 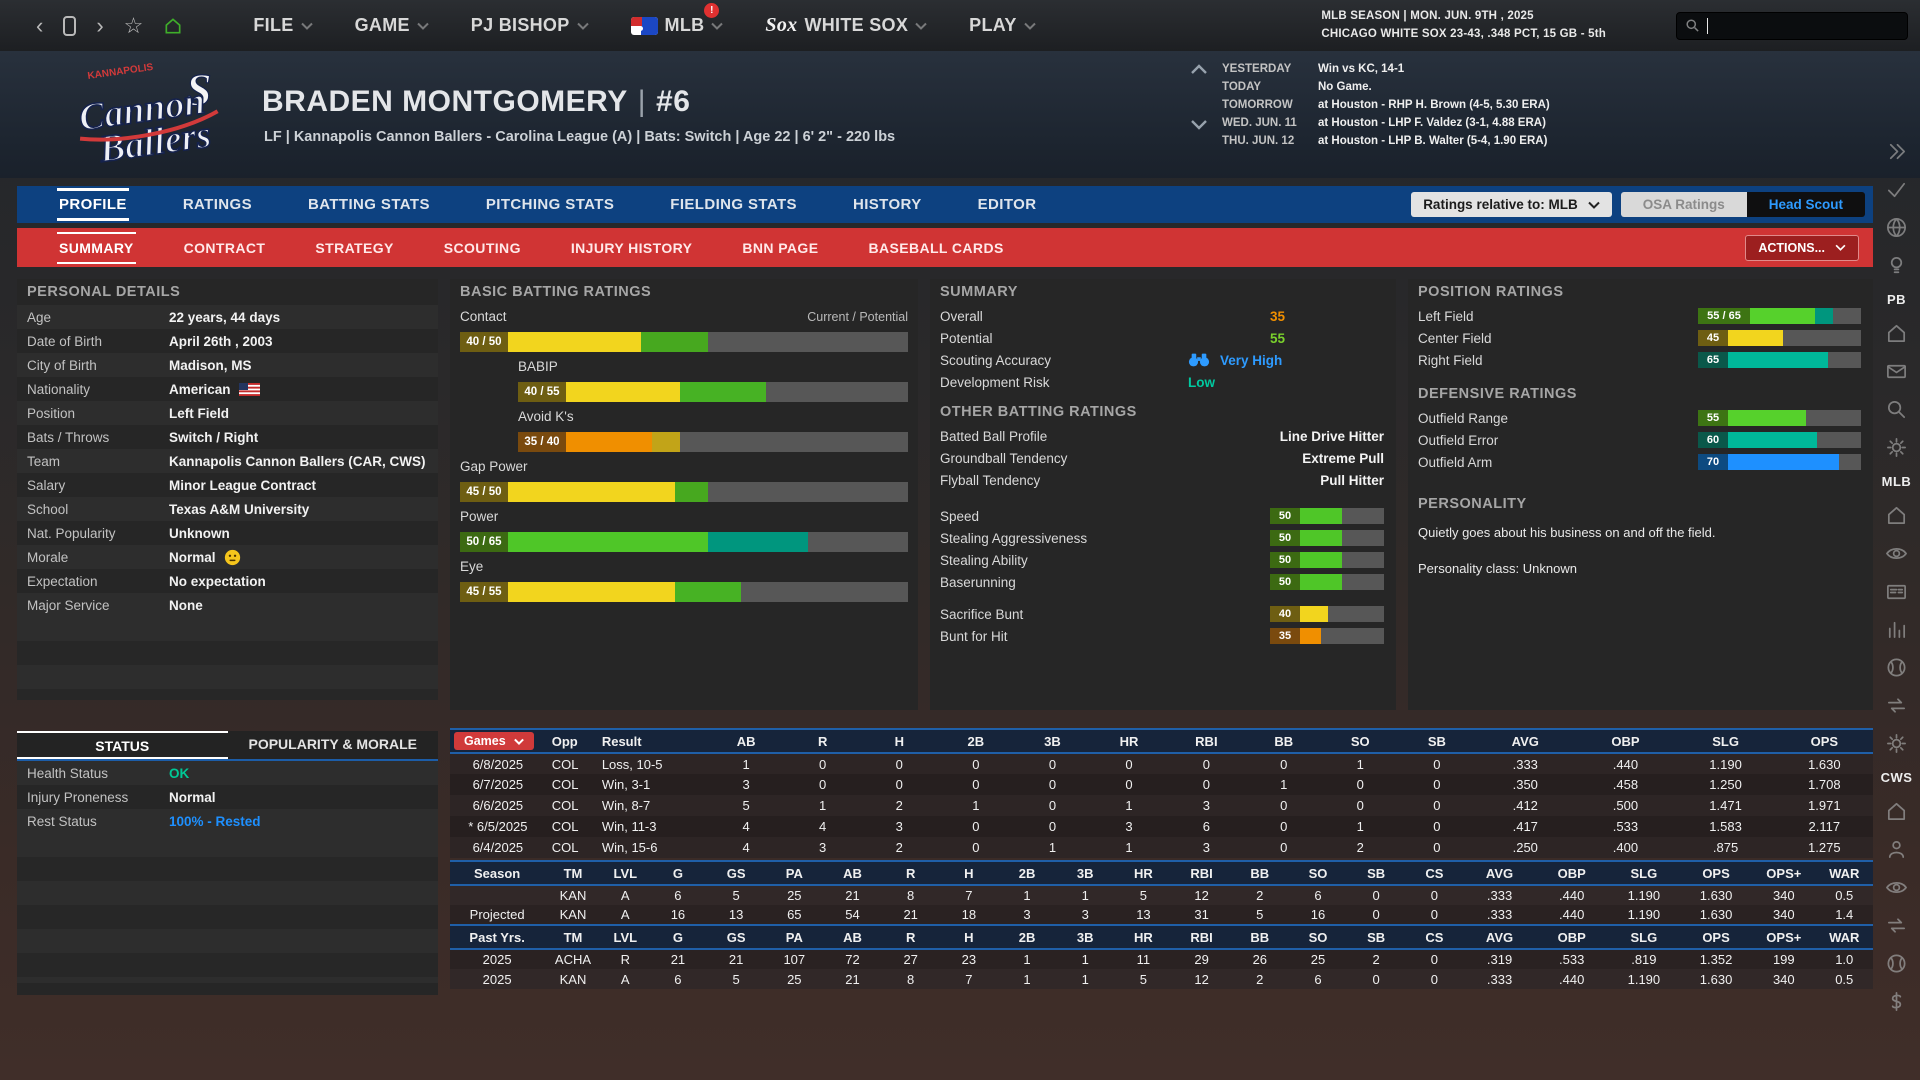 I want to click on bunting-ratings-bars: Sacrifice Bunt 40 Bunt for Hit 35, so click(x=1163, y=625).